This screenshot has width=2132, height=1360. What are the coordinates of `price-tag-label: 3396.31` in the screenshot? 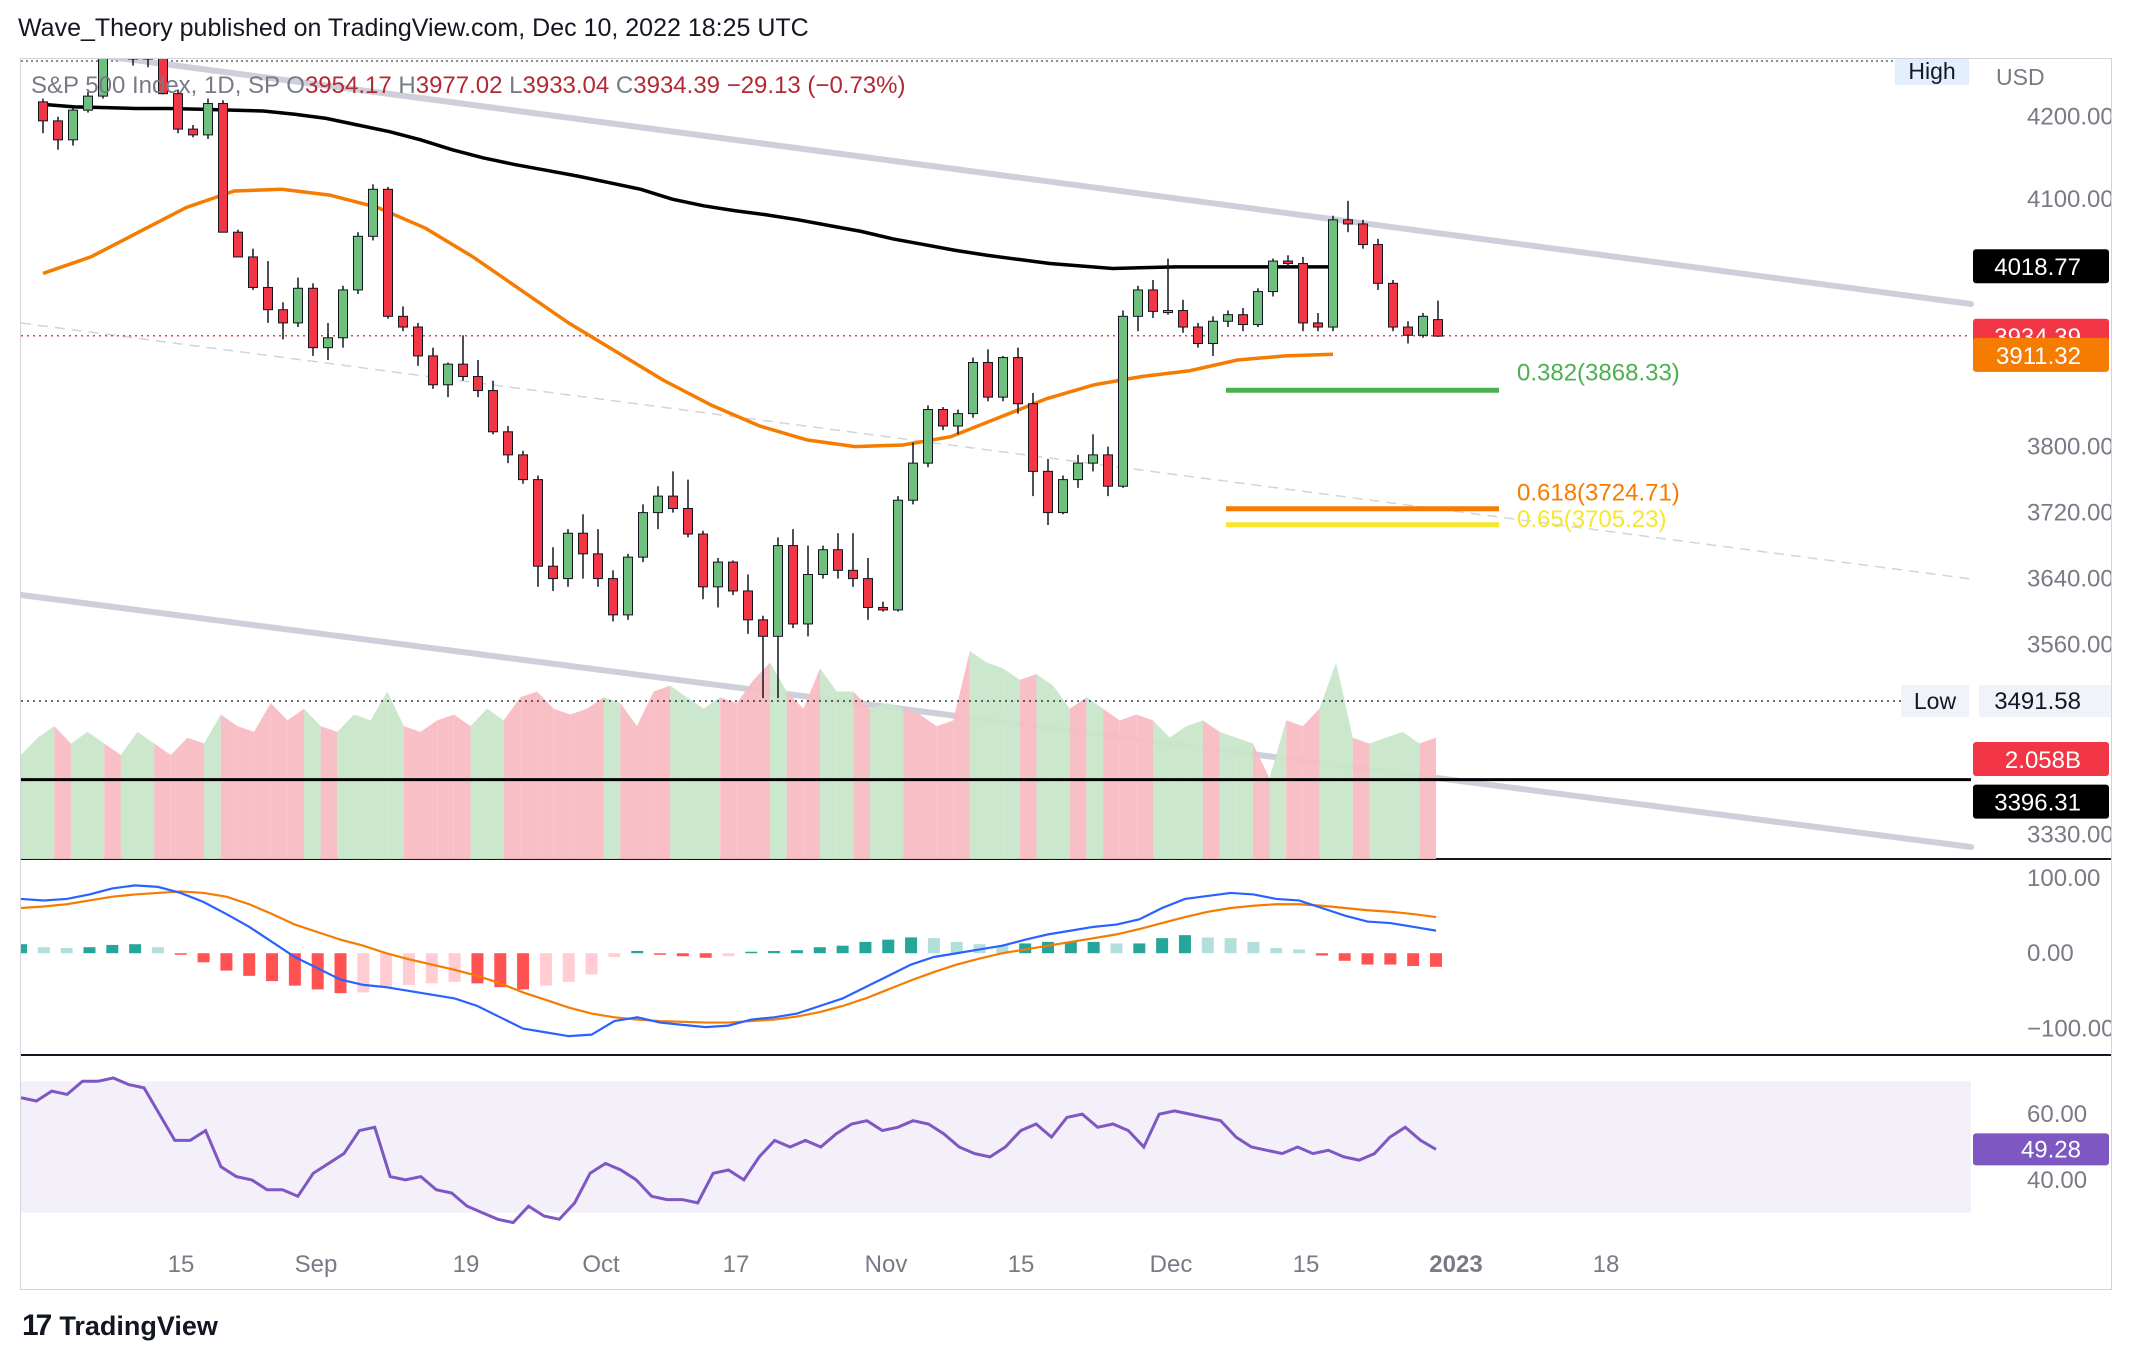 It's located at (2037, 803).